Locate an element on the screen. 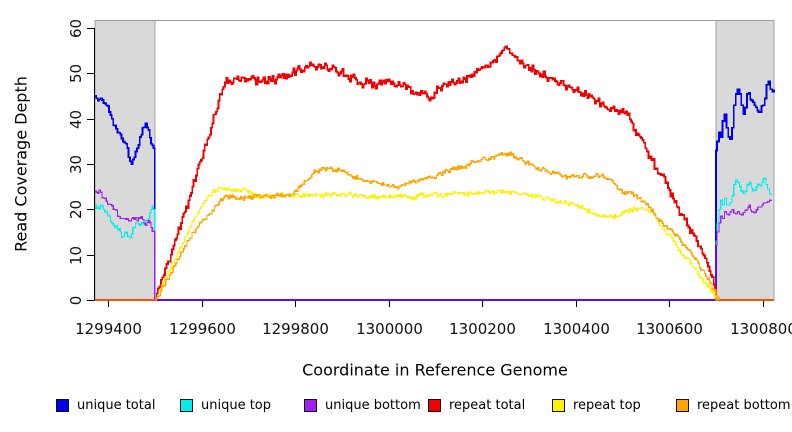 This screenshot has height=432, width=792. legend-item-repeat-bottom: repeat bottom is located at coordinates (734, 405).